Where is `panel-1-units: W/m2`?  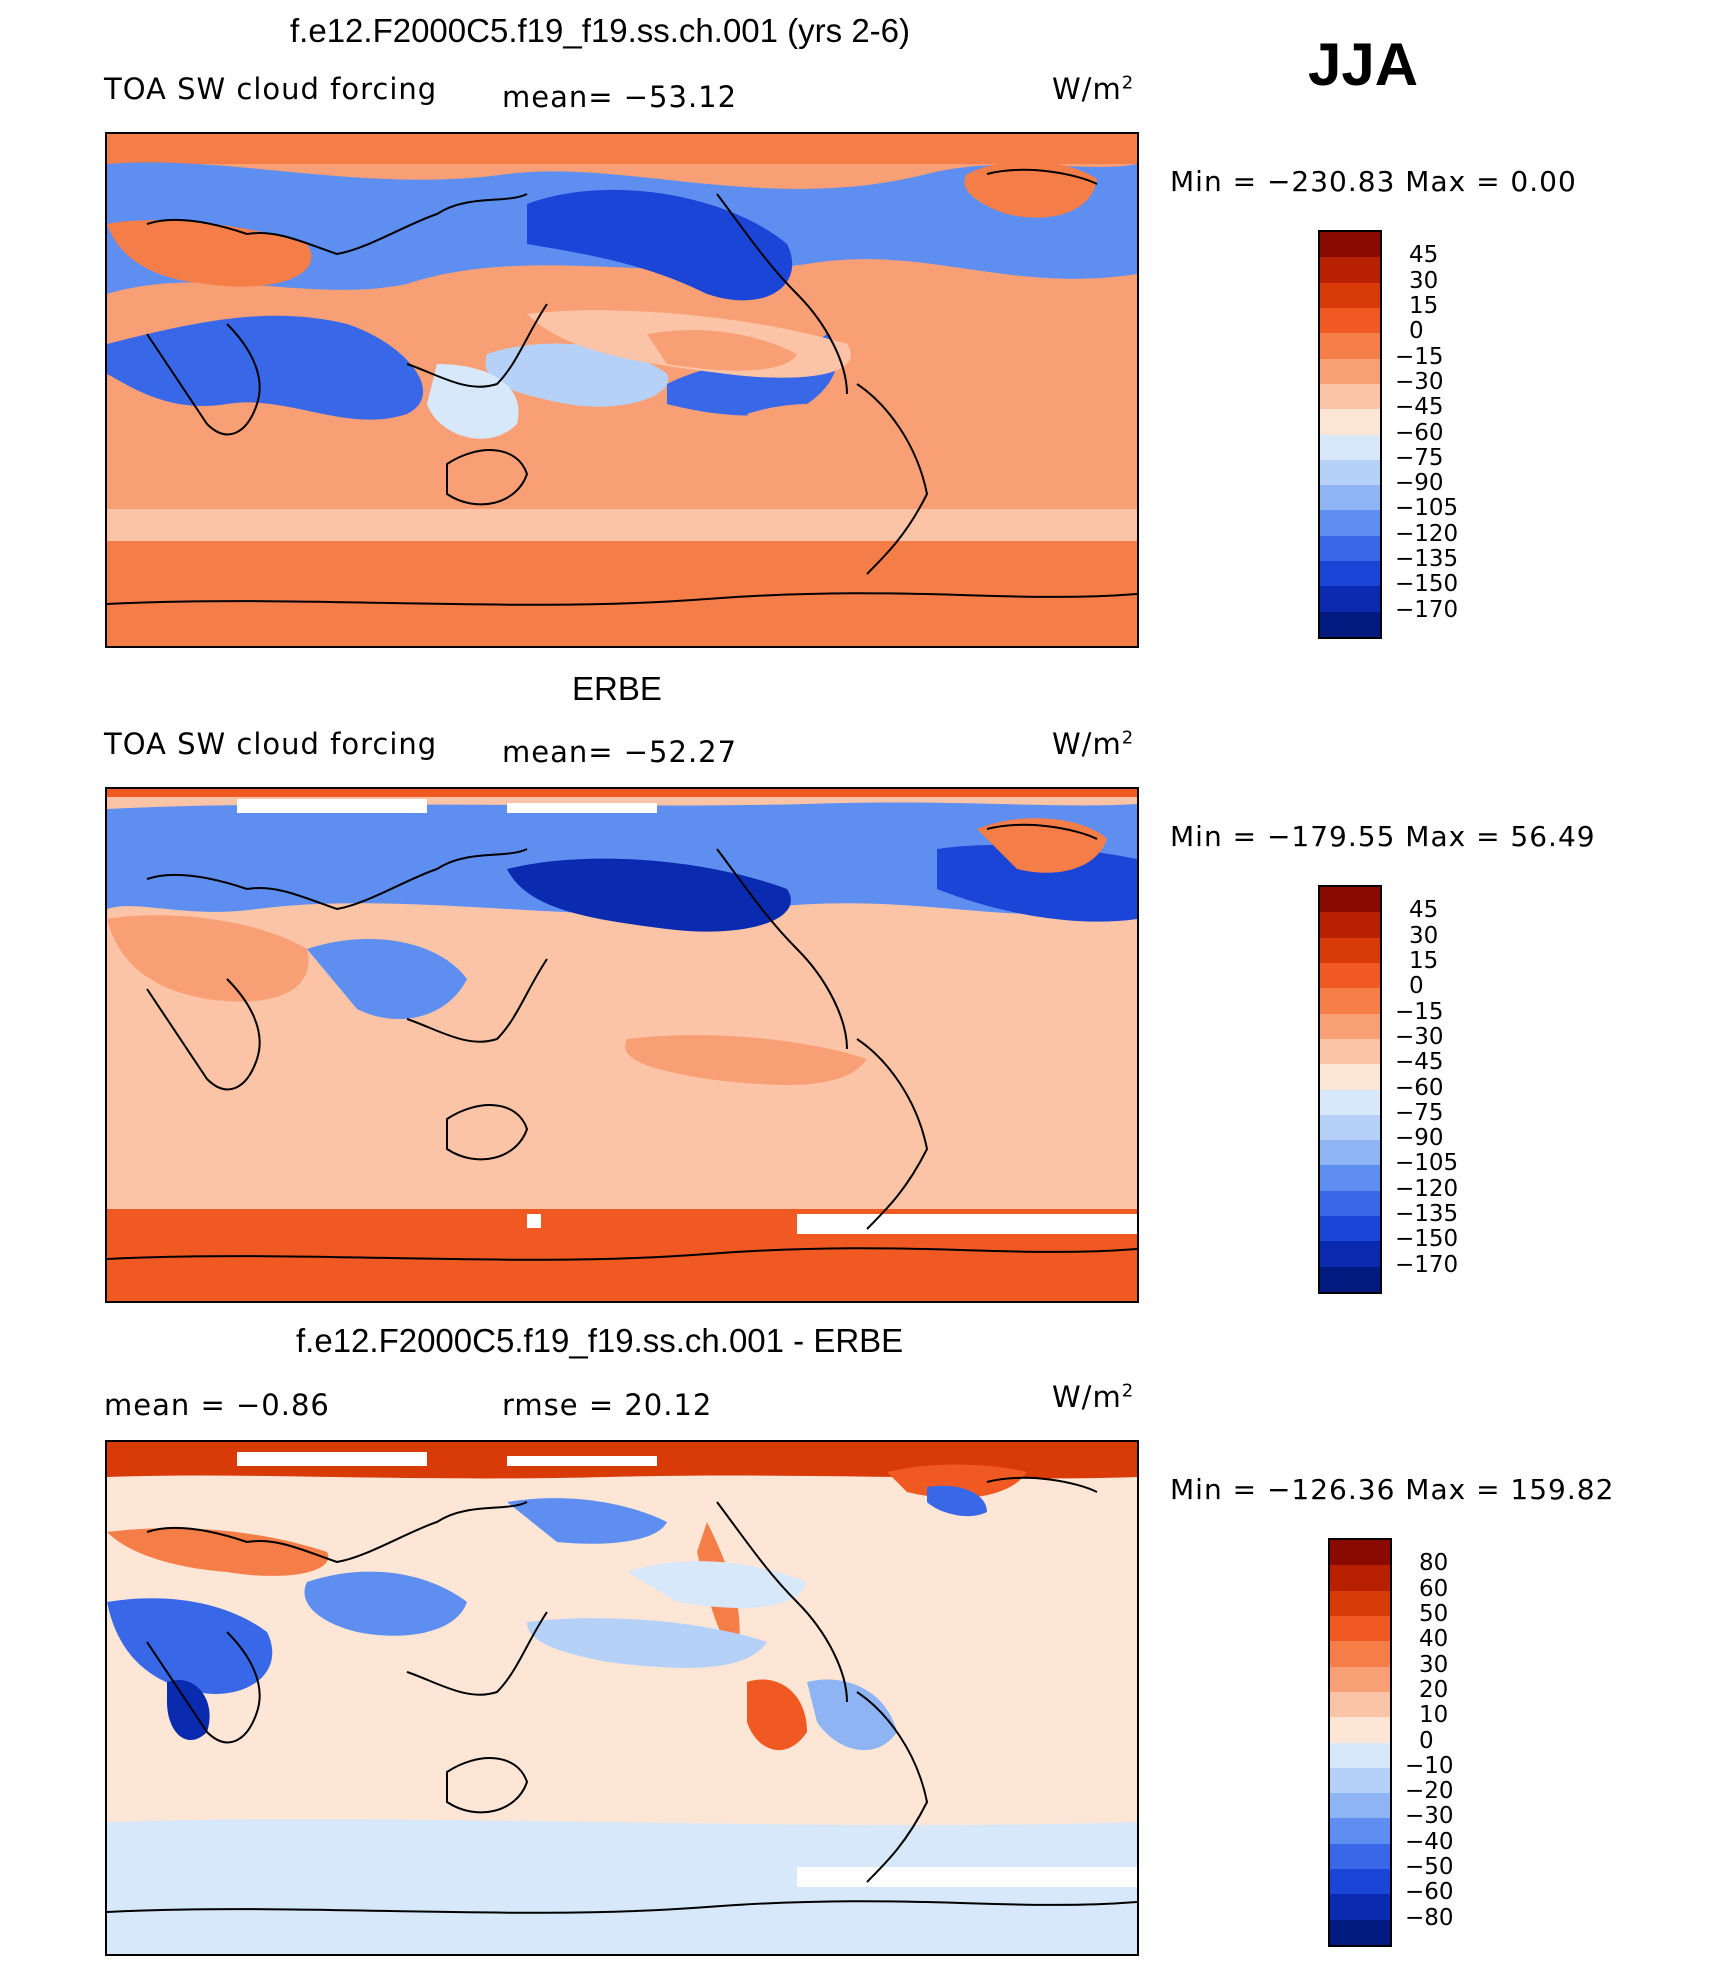 panel-1-units: W/m2 is located at coordinates (1093, 89).